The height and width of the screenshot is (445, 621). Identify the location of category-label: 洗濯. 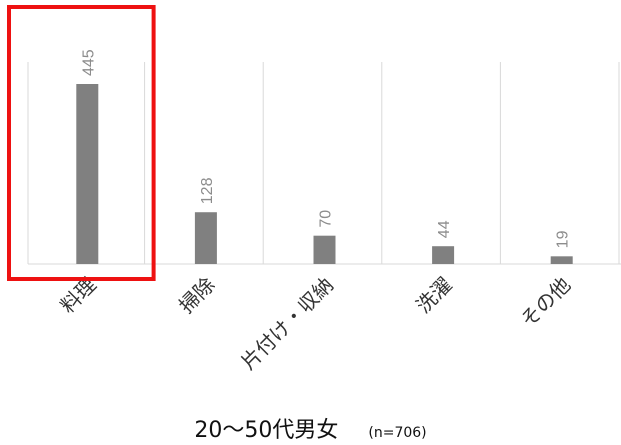
(433, 295).